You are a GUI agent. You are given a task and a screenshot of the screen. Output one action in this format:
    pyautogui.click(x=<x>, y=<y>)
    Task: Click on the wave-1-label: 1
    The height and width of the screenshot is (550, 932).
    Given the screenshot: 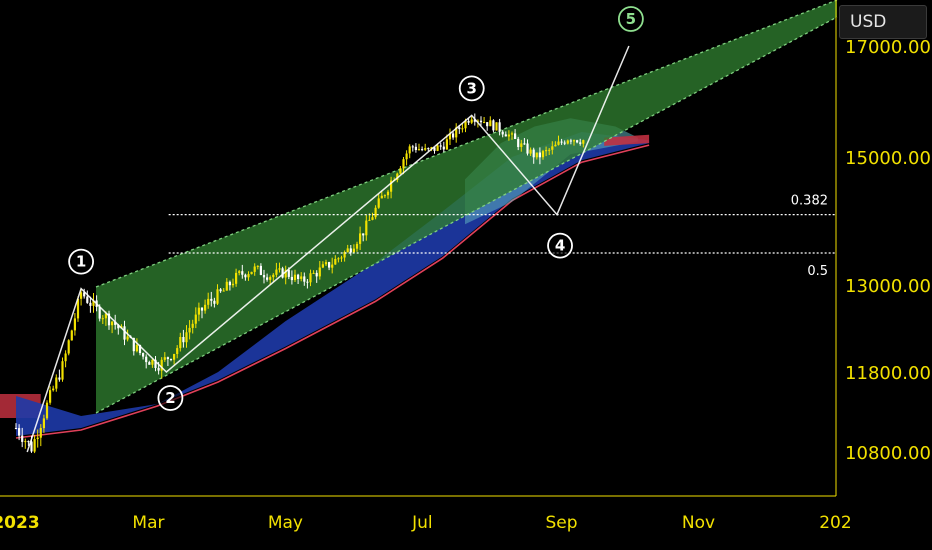 What is the action you would take?
    pyautogui.click(x=81, y=262)
    